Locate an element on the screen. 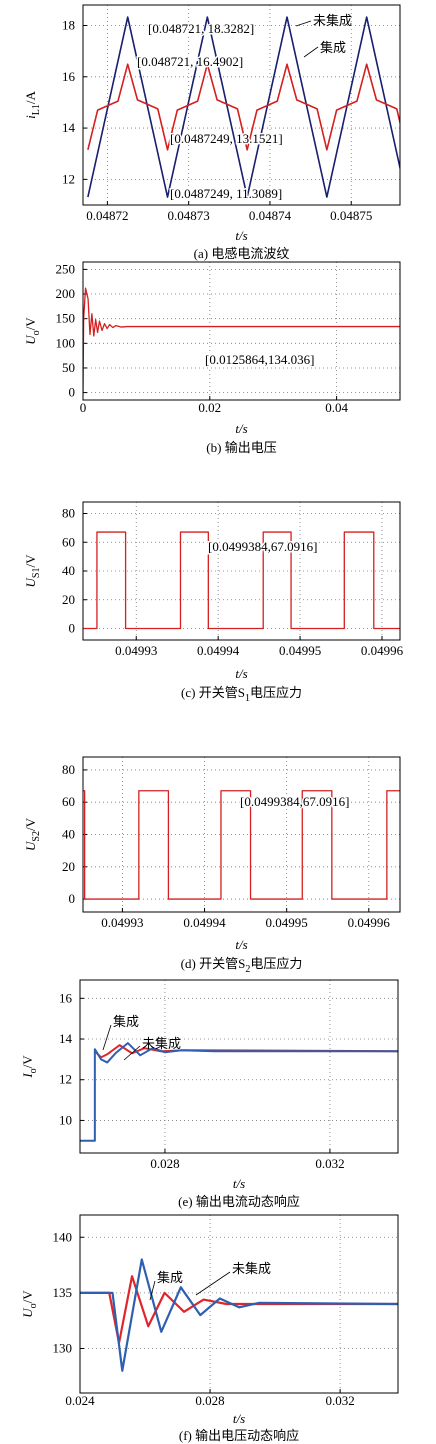 Image resolution: width=436 pixels, height=1444 pixels. y-tick-label: 10 is located at coordinates (65, 1119).